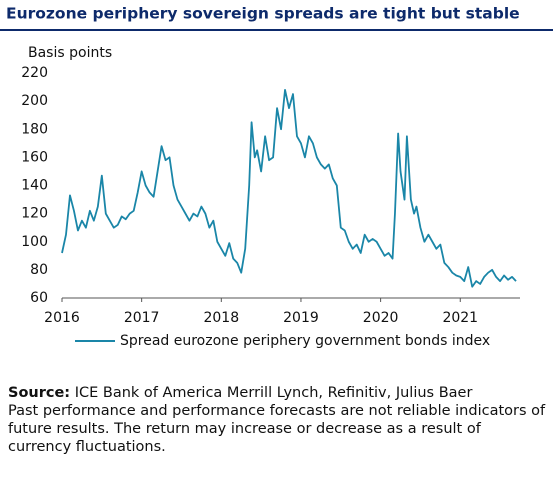  Describe the element at coordinates (34, 129) in the screenshot. I see `y-tick-label: 180` at that location.